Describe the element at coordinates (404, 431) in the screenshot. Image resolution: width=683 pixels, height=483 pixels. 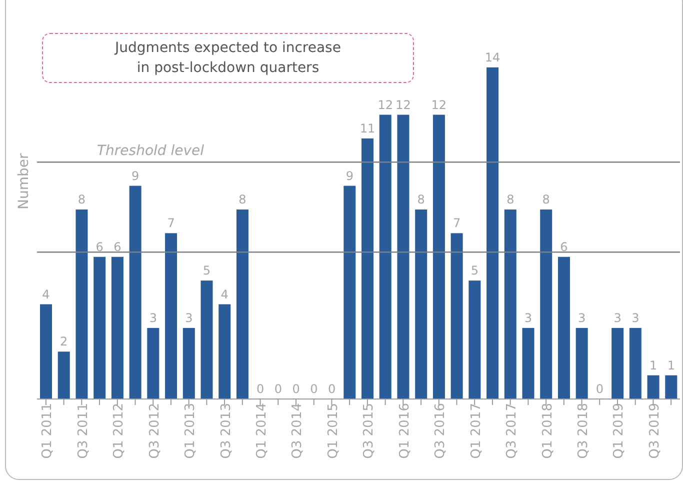
I see `x-tick-label: Q1 2016` at that location.